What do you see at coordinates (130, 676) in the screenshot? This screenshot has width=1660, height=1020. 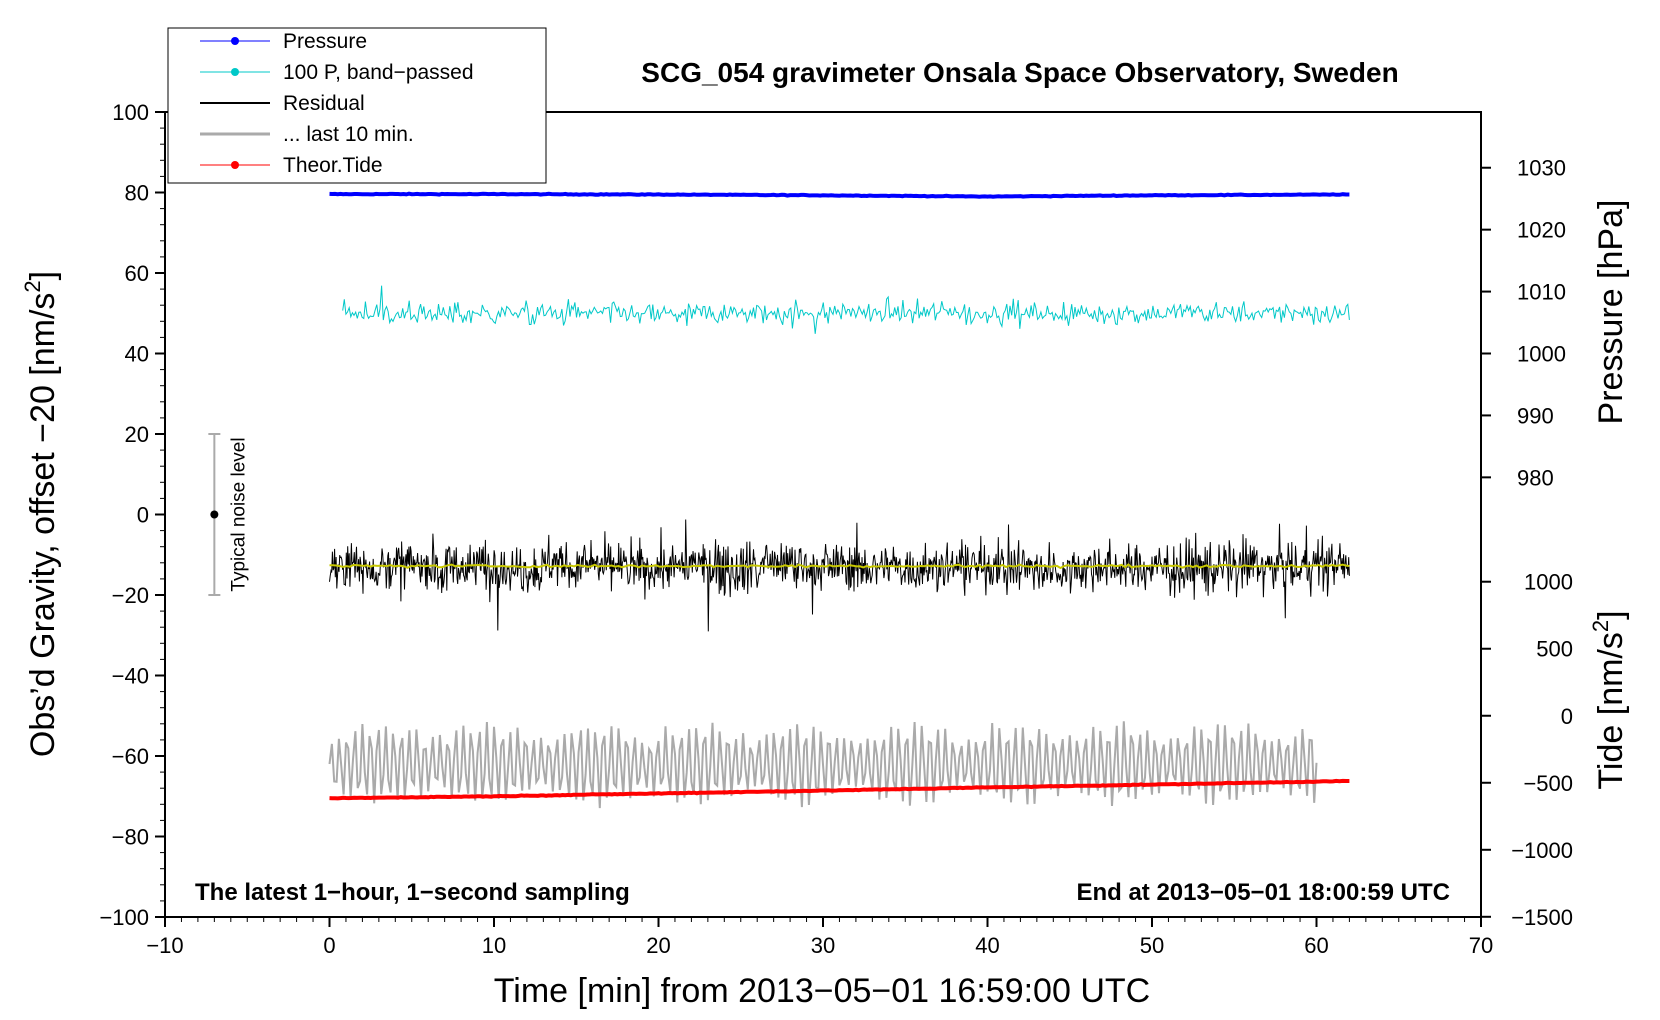 I see `y-tick-label: −40` at bounding box center [130, 676].